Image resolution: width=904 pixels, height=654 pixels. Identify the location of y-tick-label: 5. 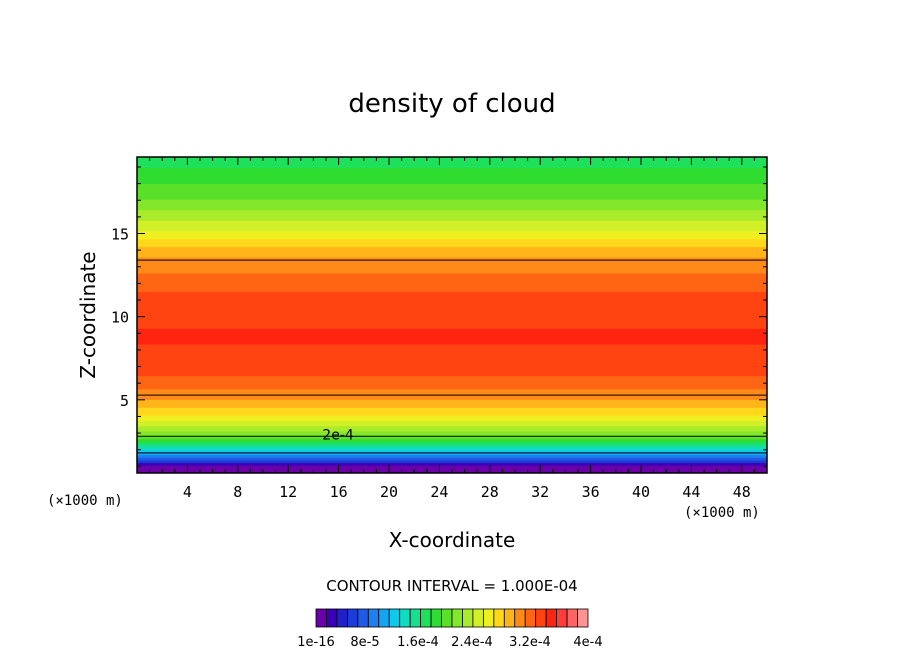
(124, 401).